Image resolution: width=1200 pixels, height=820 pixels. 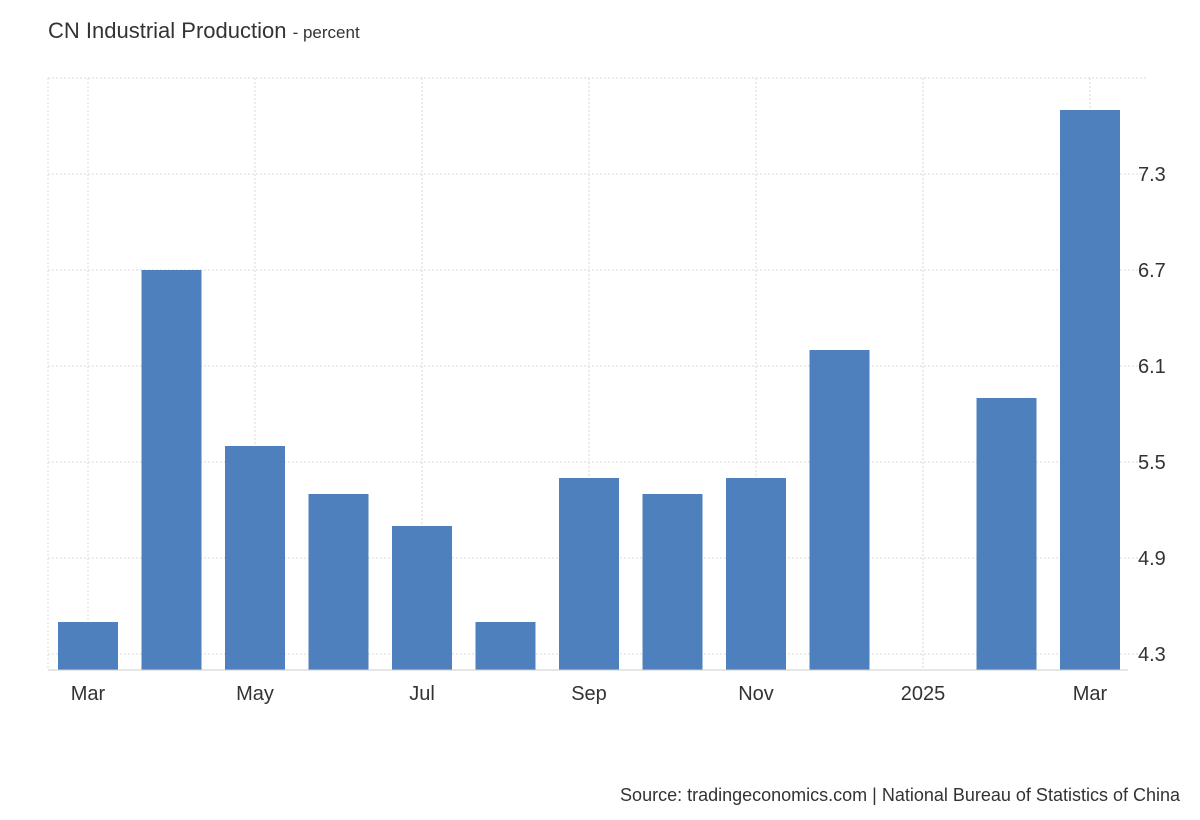 What do you see at coordinates (1152, 175) in the screenshot?
I see `y-tick-label: 7.3` at bounding box center [1152, 175].